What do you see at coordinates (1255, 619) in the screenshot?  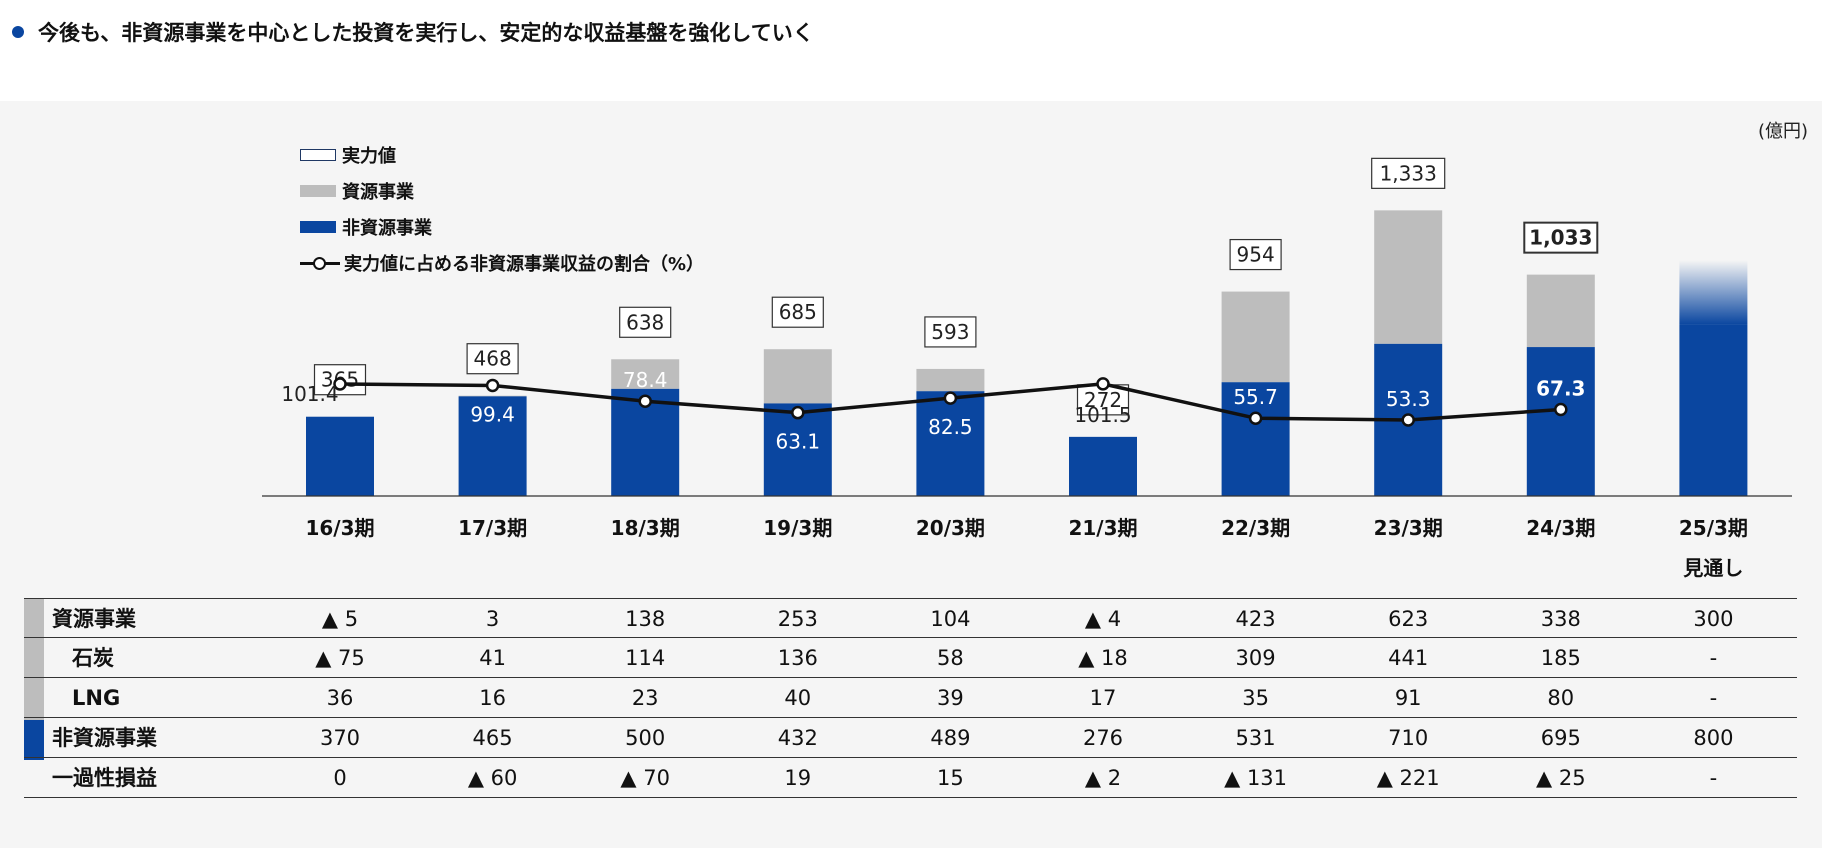 I see `table-cell: 423` at bounding box center [1255, 619].